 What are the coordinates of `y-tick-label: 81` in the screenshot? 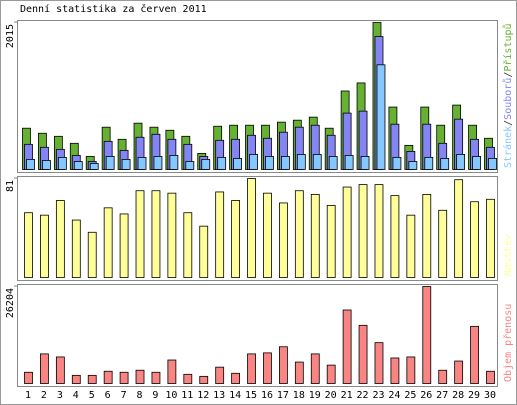 It's located at (10, 186).